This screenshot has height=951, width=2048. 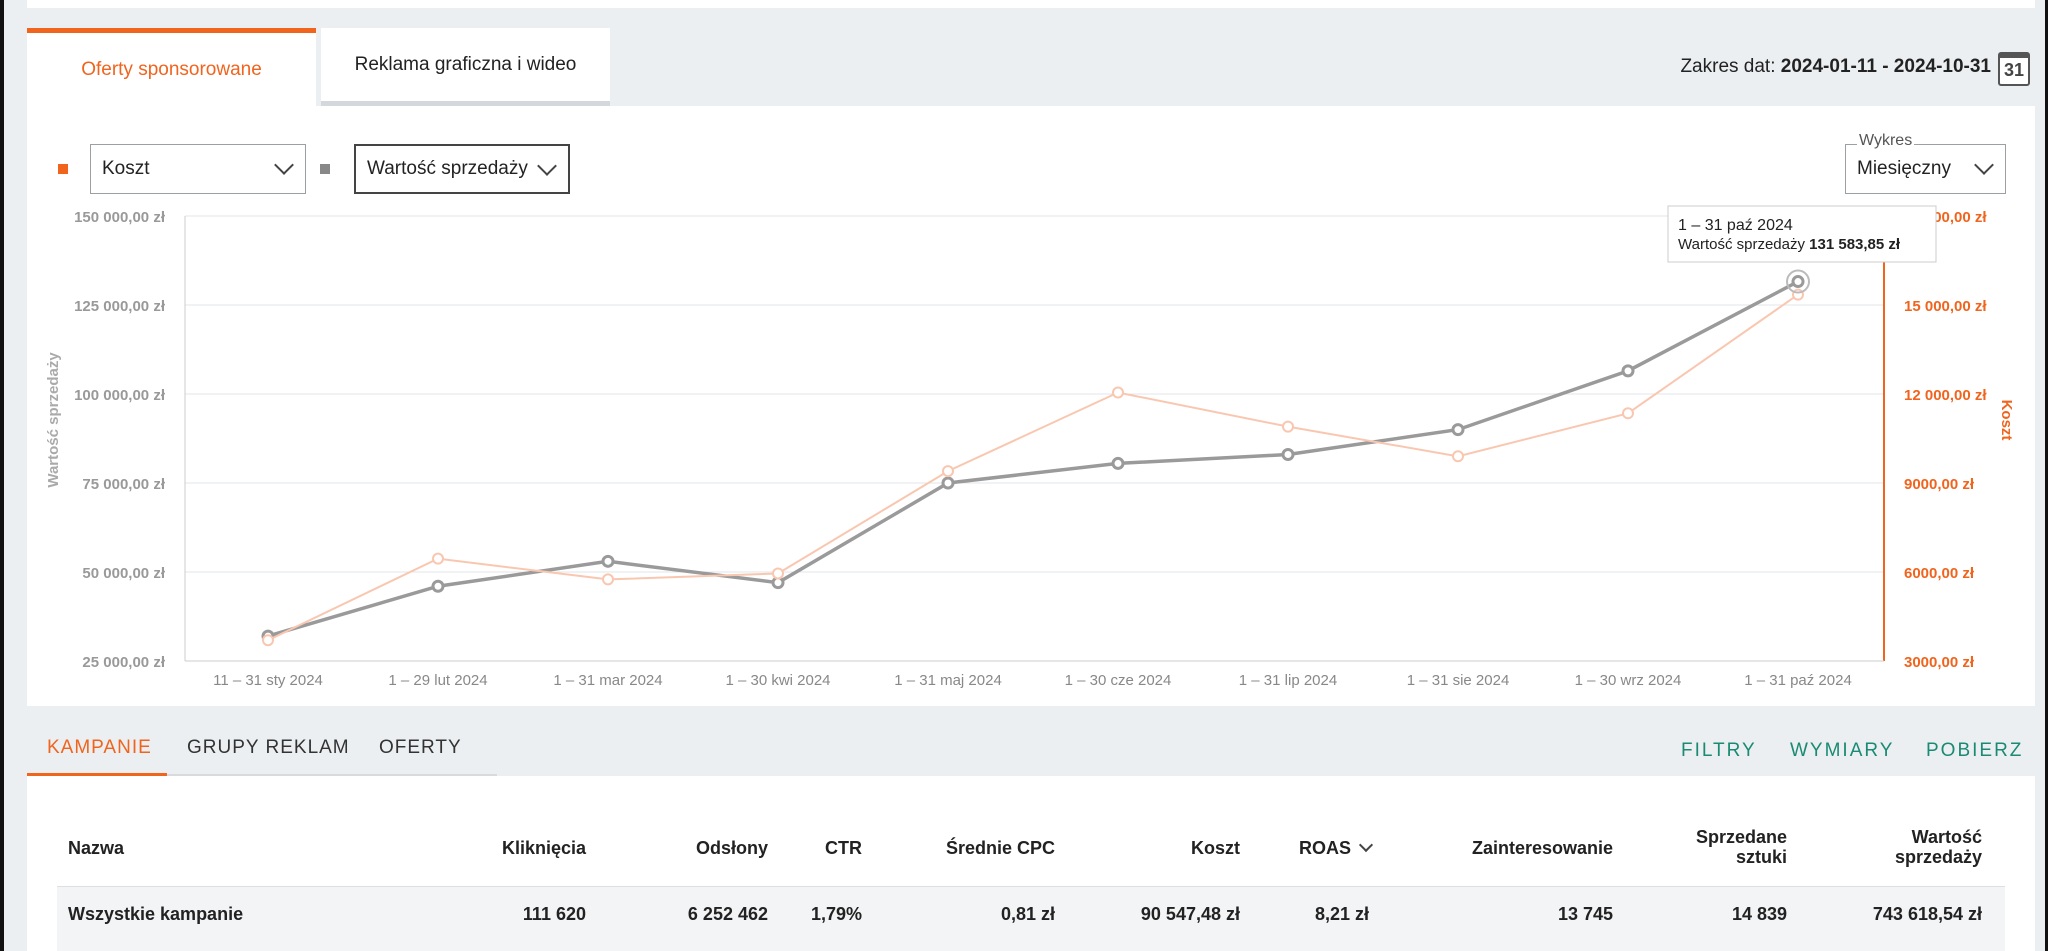 I want to click on col-sold-line1: Sprzedane, so click(x=1741, y=837).